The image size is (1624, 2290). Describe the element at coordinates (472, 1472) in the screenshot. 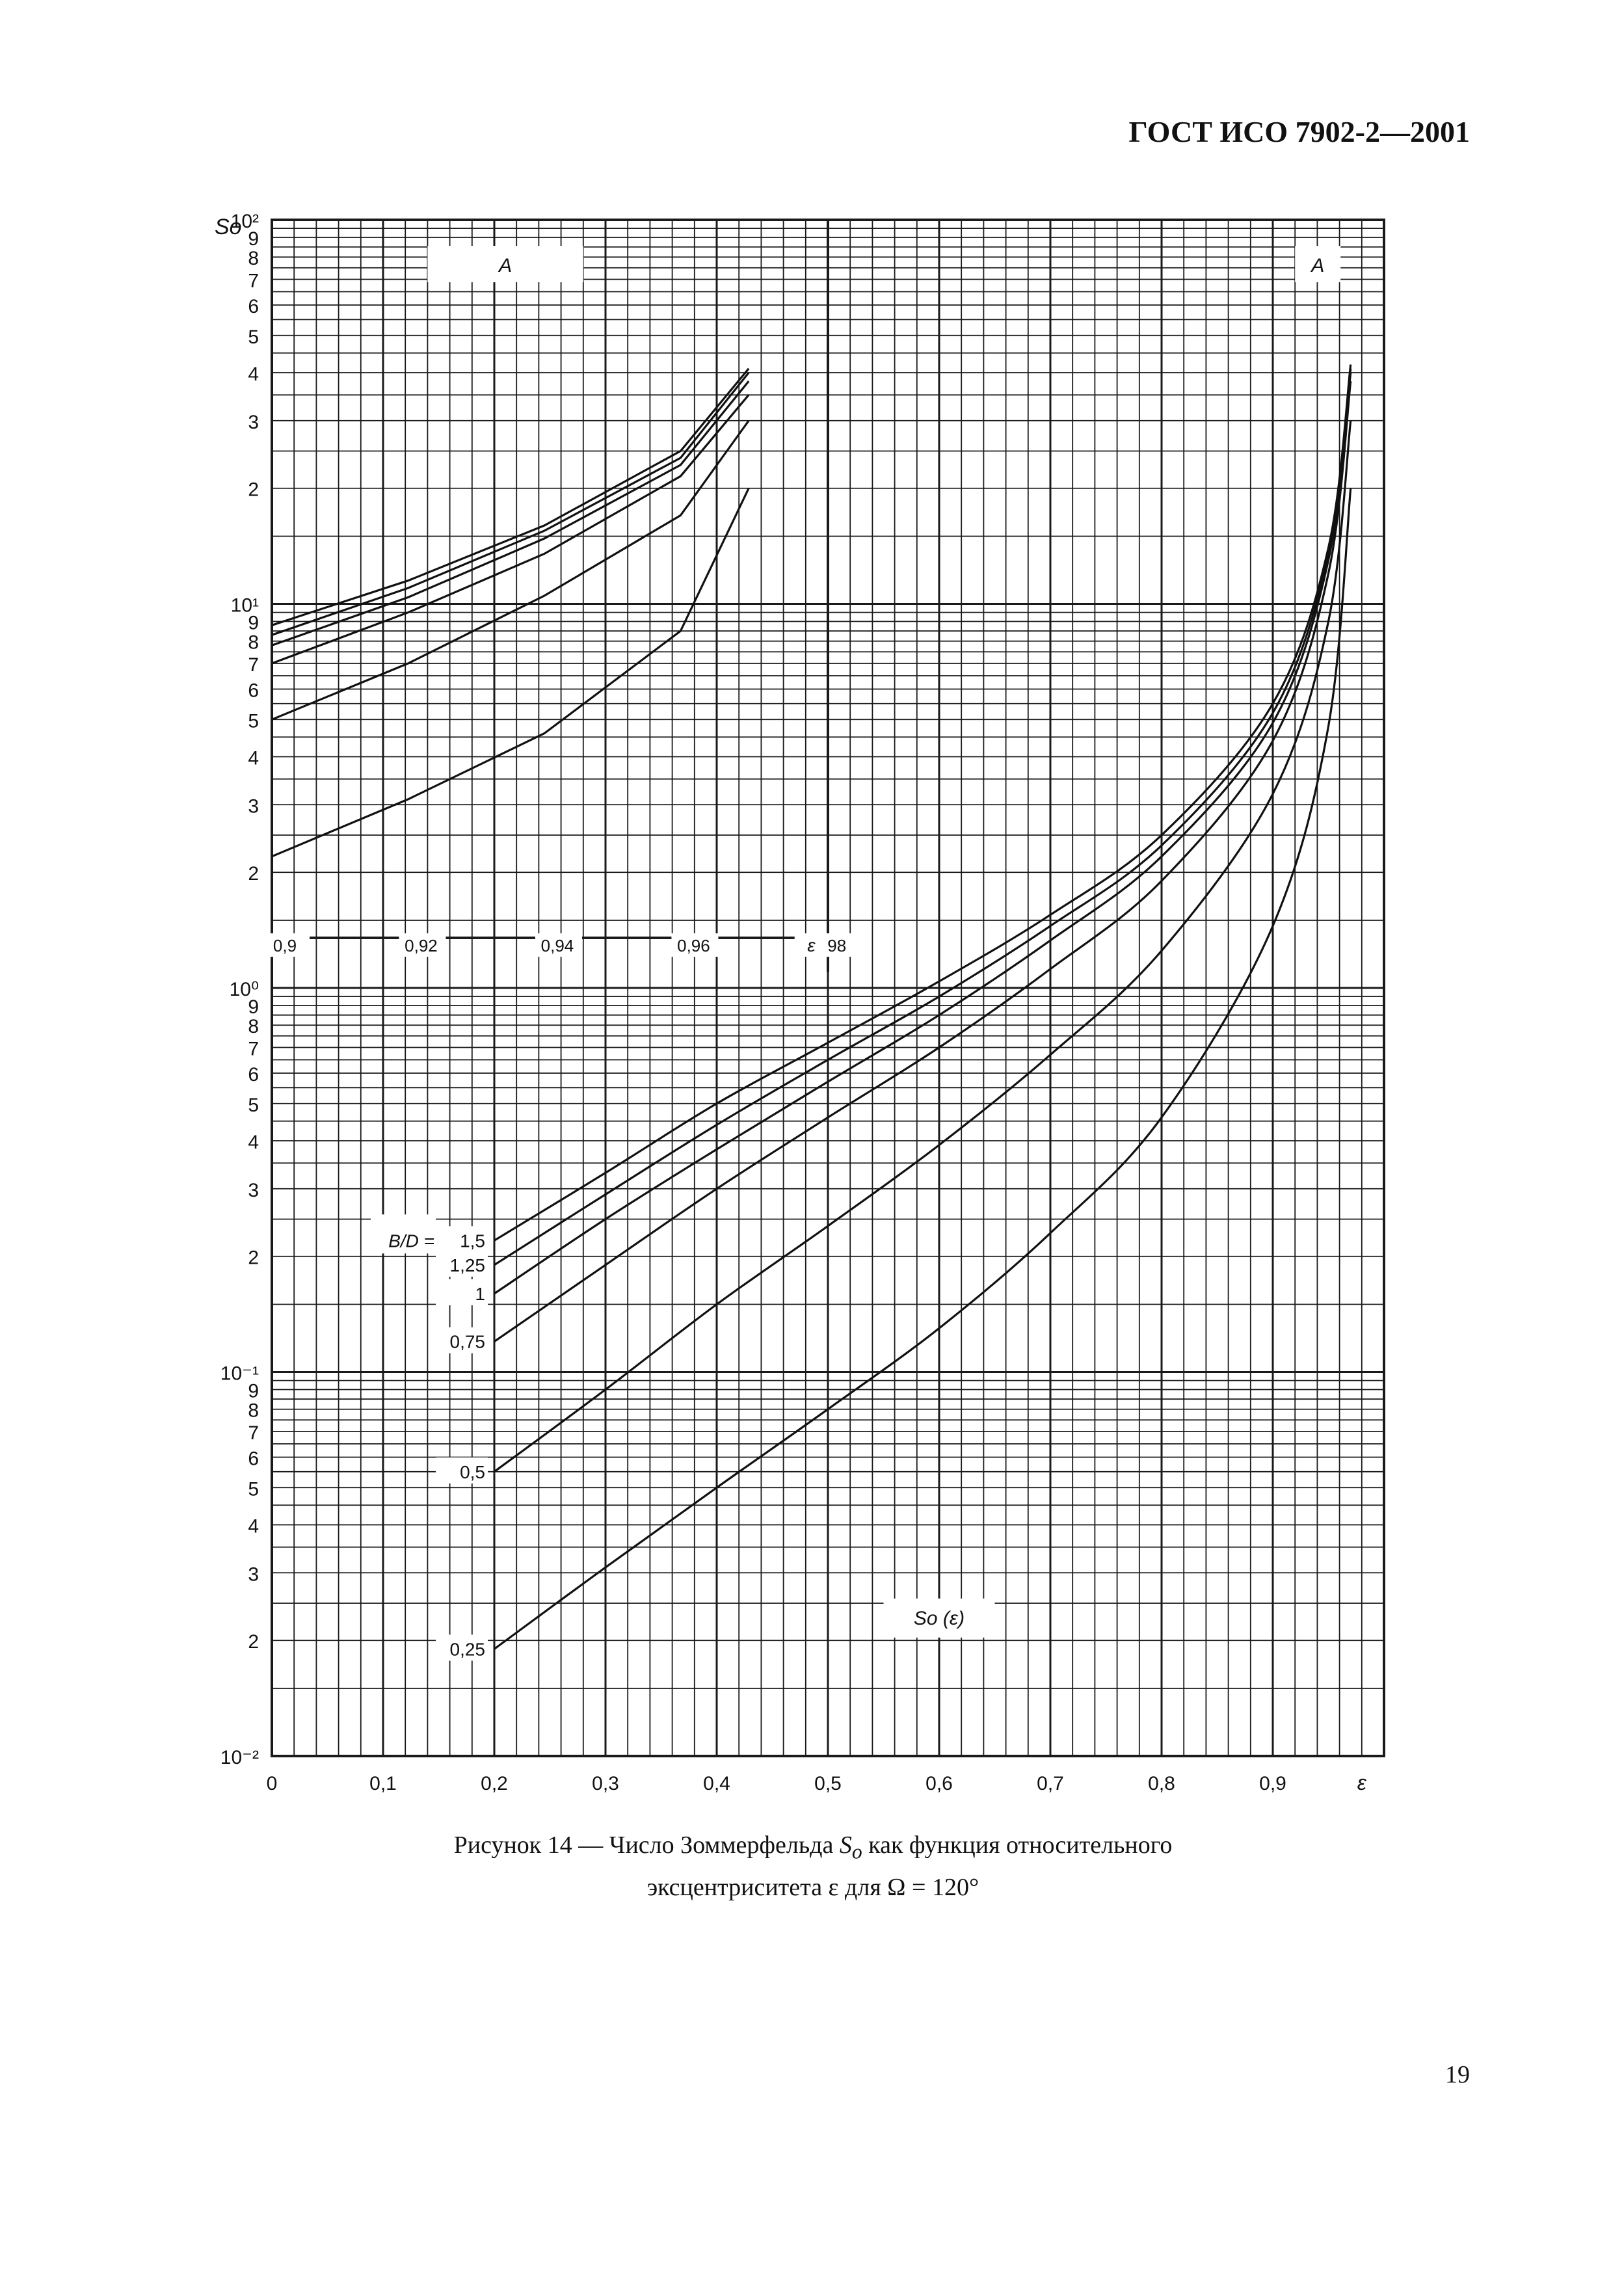

I see `series-label-0,5: 0,5` at that location.